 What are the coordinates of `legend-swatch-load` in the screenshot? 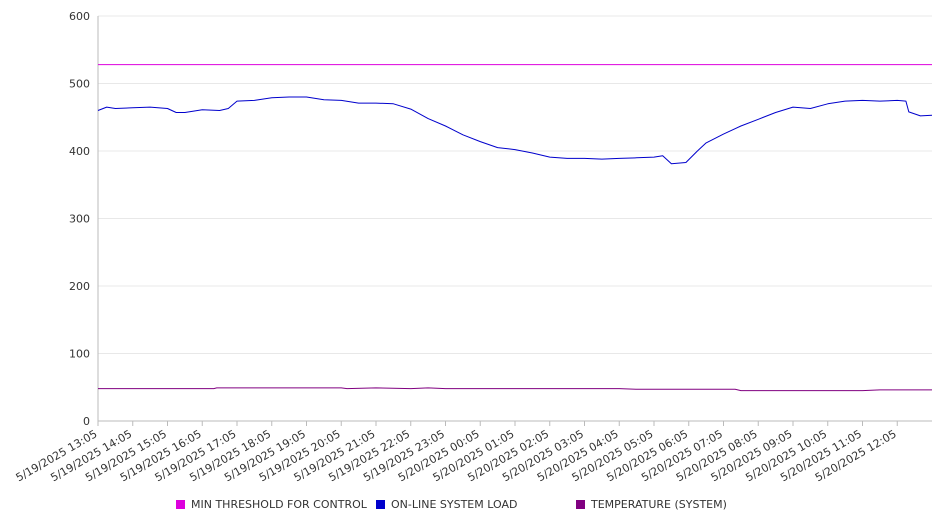 It's located at (380, 504).